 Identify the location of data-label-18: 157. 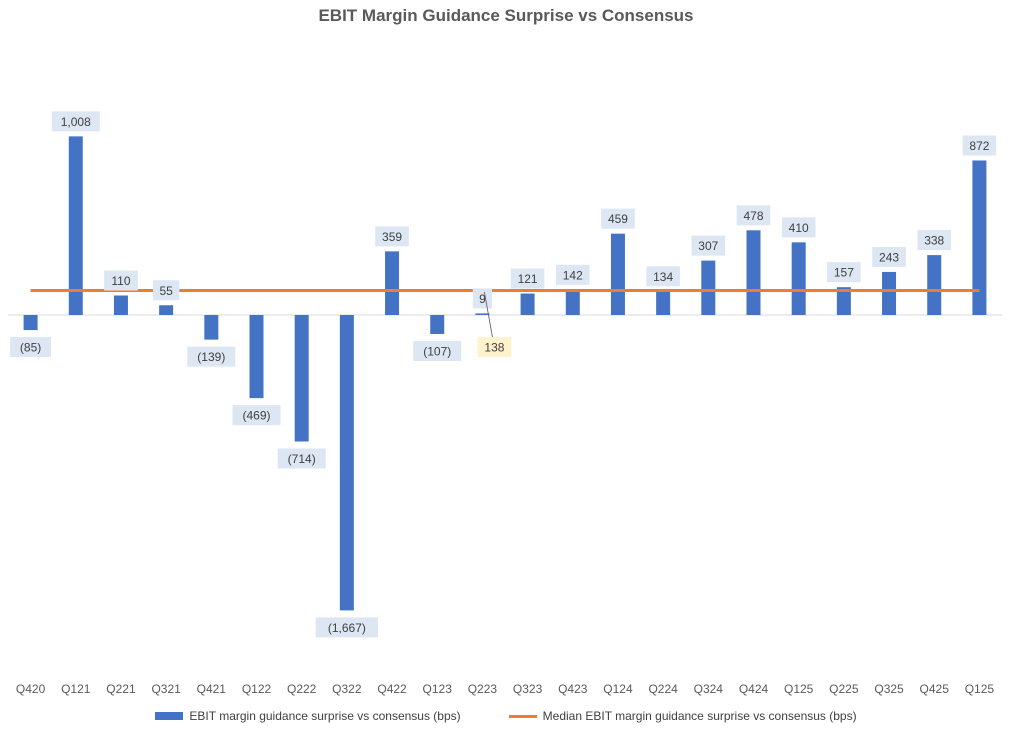
(844, 272).